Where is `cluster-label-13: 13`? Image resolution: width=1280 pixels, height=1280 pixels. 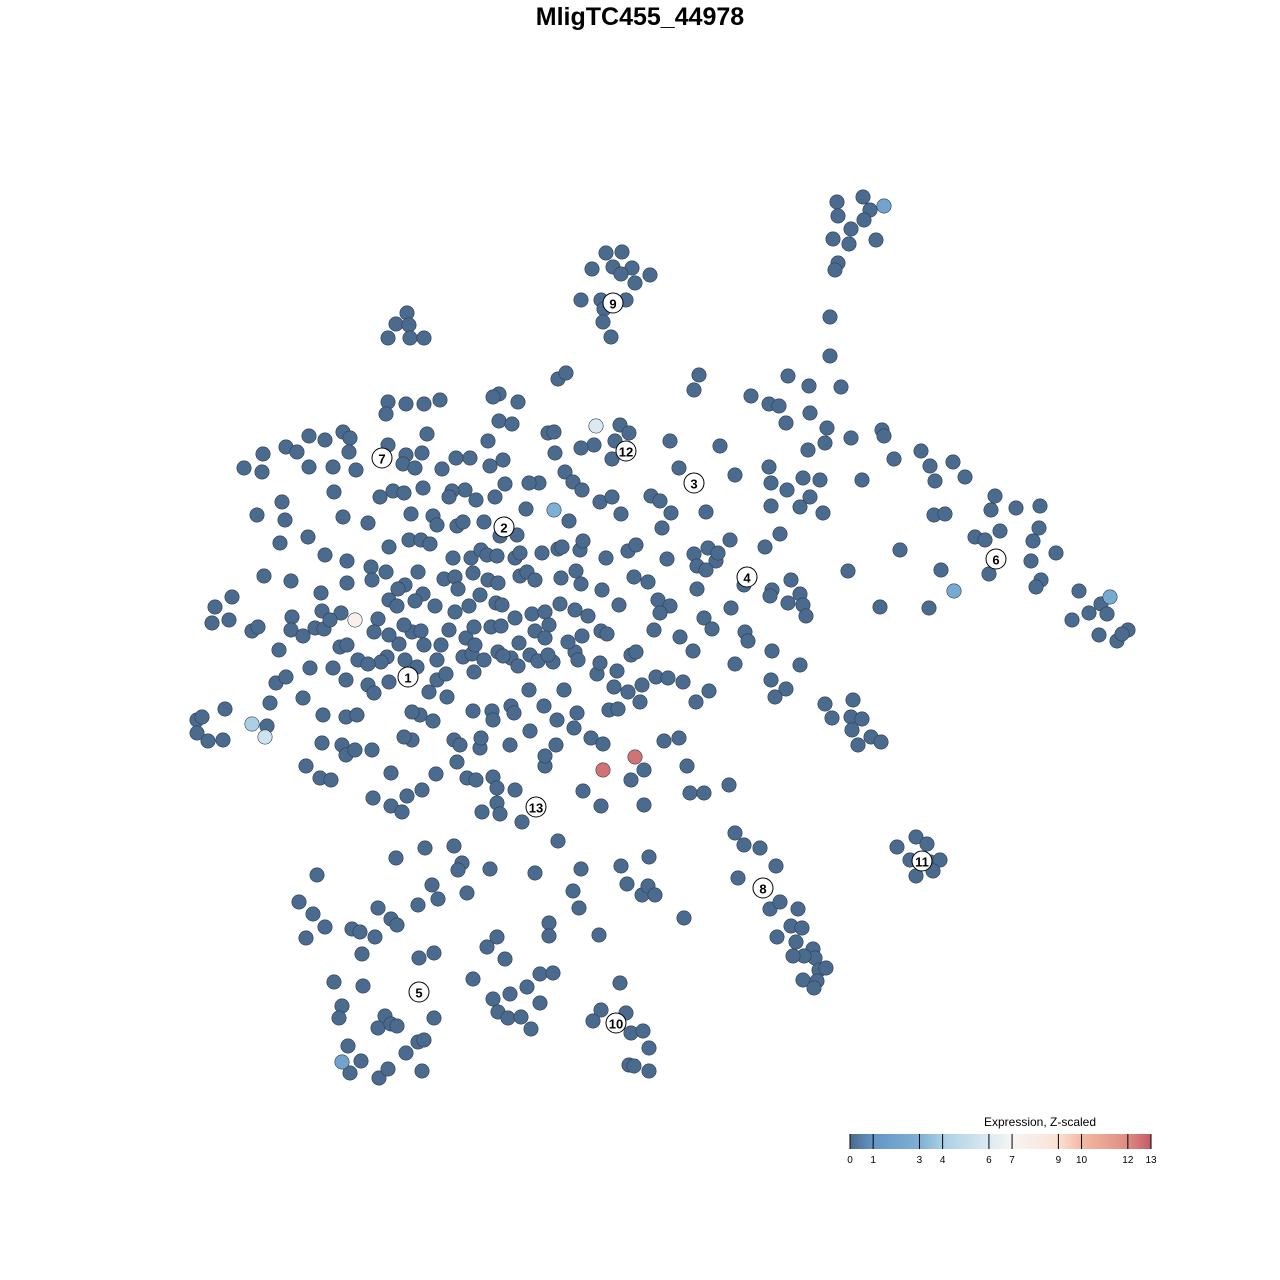 cluster-label-13: 13 is located at coordinates (536, 807).